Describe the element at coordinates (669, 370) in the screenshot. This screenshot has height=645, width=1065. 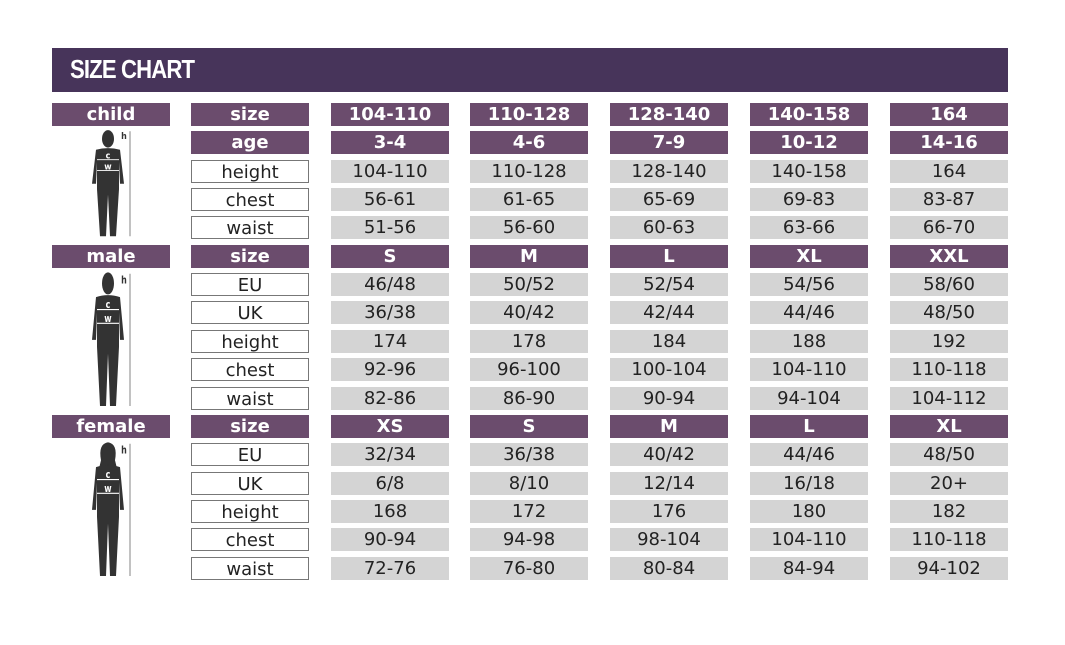
I see `table-cell: 100-104` at that location.